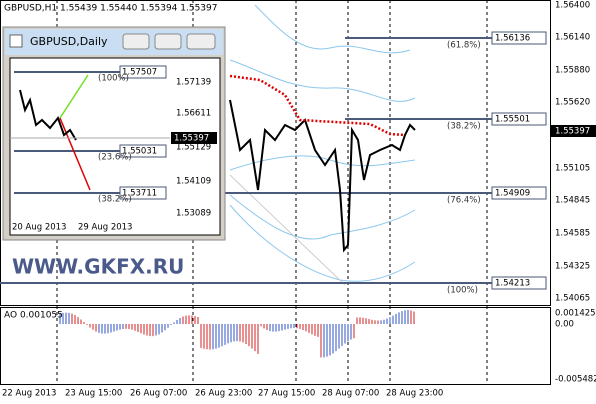  Describe the element at coordinates (286, 394) in the screenshot. I see `time-axis-label: 27 Aug 15:00` at that location.